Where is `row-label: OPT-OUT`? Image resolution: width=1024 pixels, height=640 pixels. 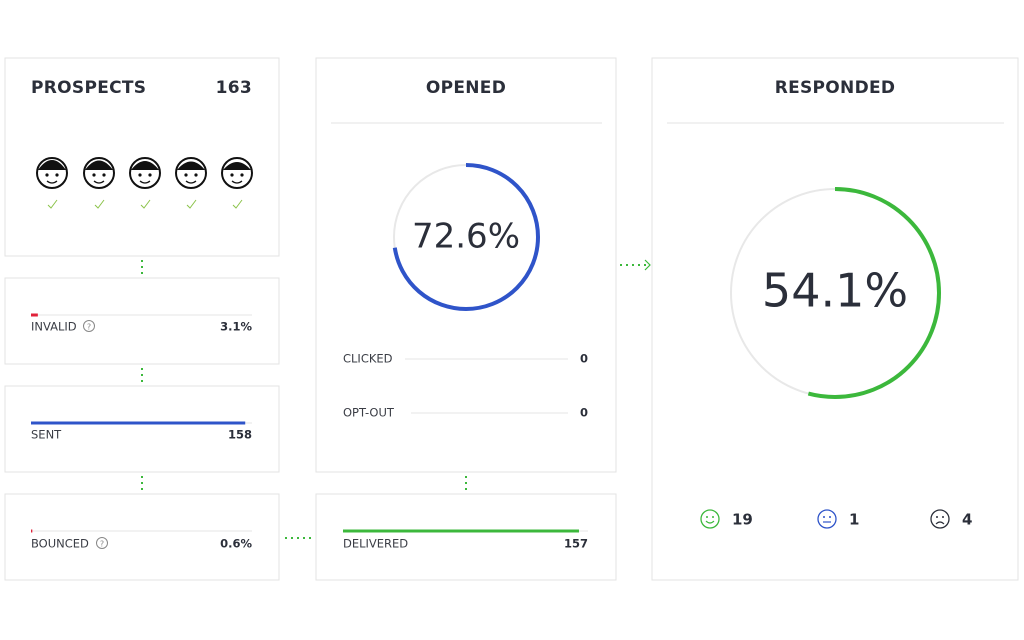 row-label: OPT-OUT is located at coordinates (369, 413).